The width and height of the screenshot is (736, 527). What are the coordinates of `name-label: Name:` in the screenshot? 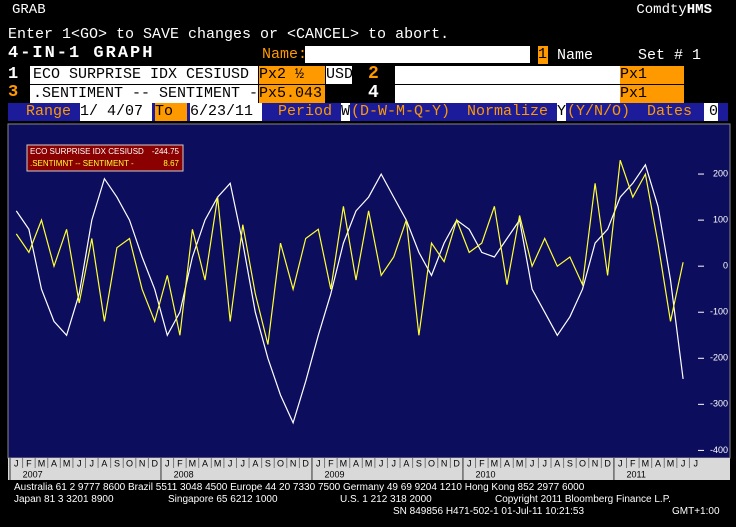 It's located at (285, 54).